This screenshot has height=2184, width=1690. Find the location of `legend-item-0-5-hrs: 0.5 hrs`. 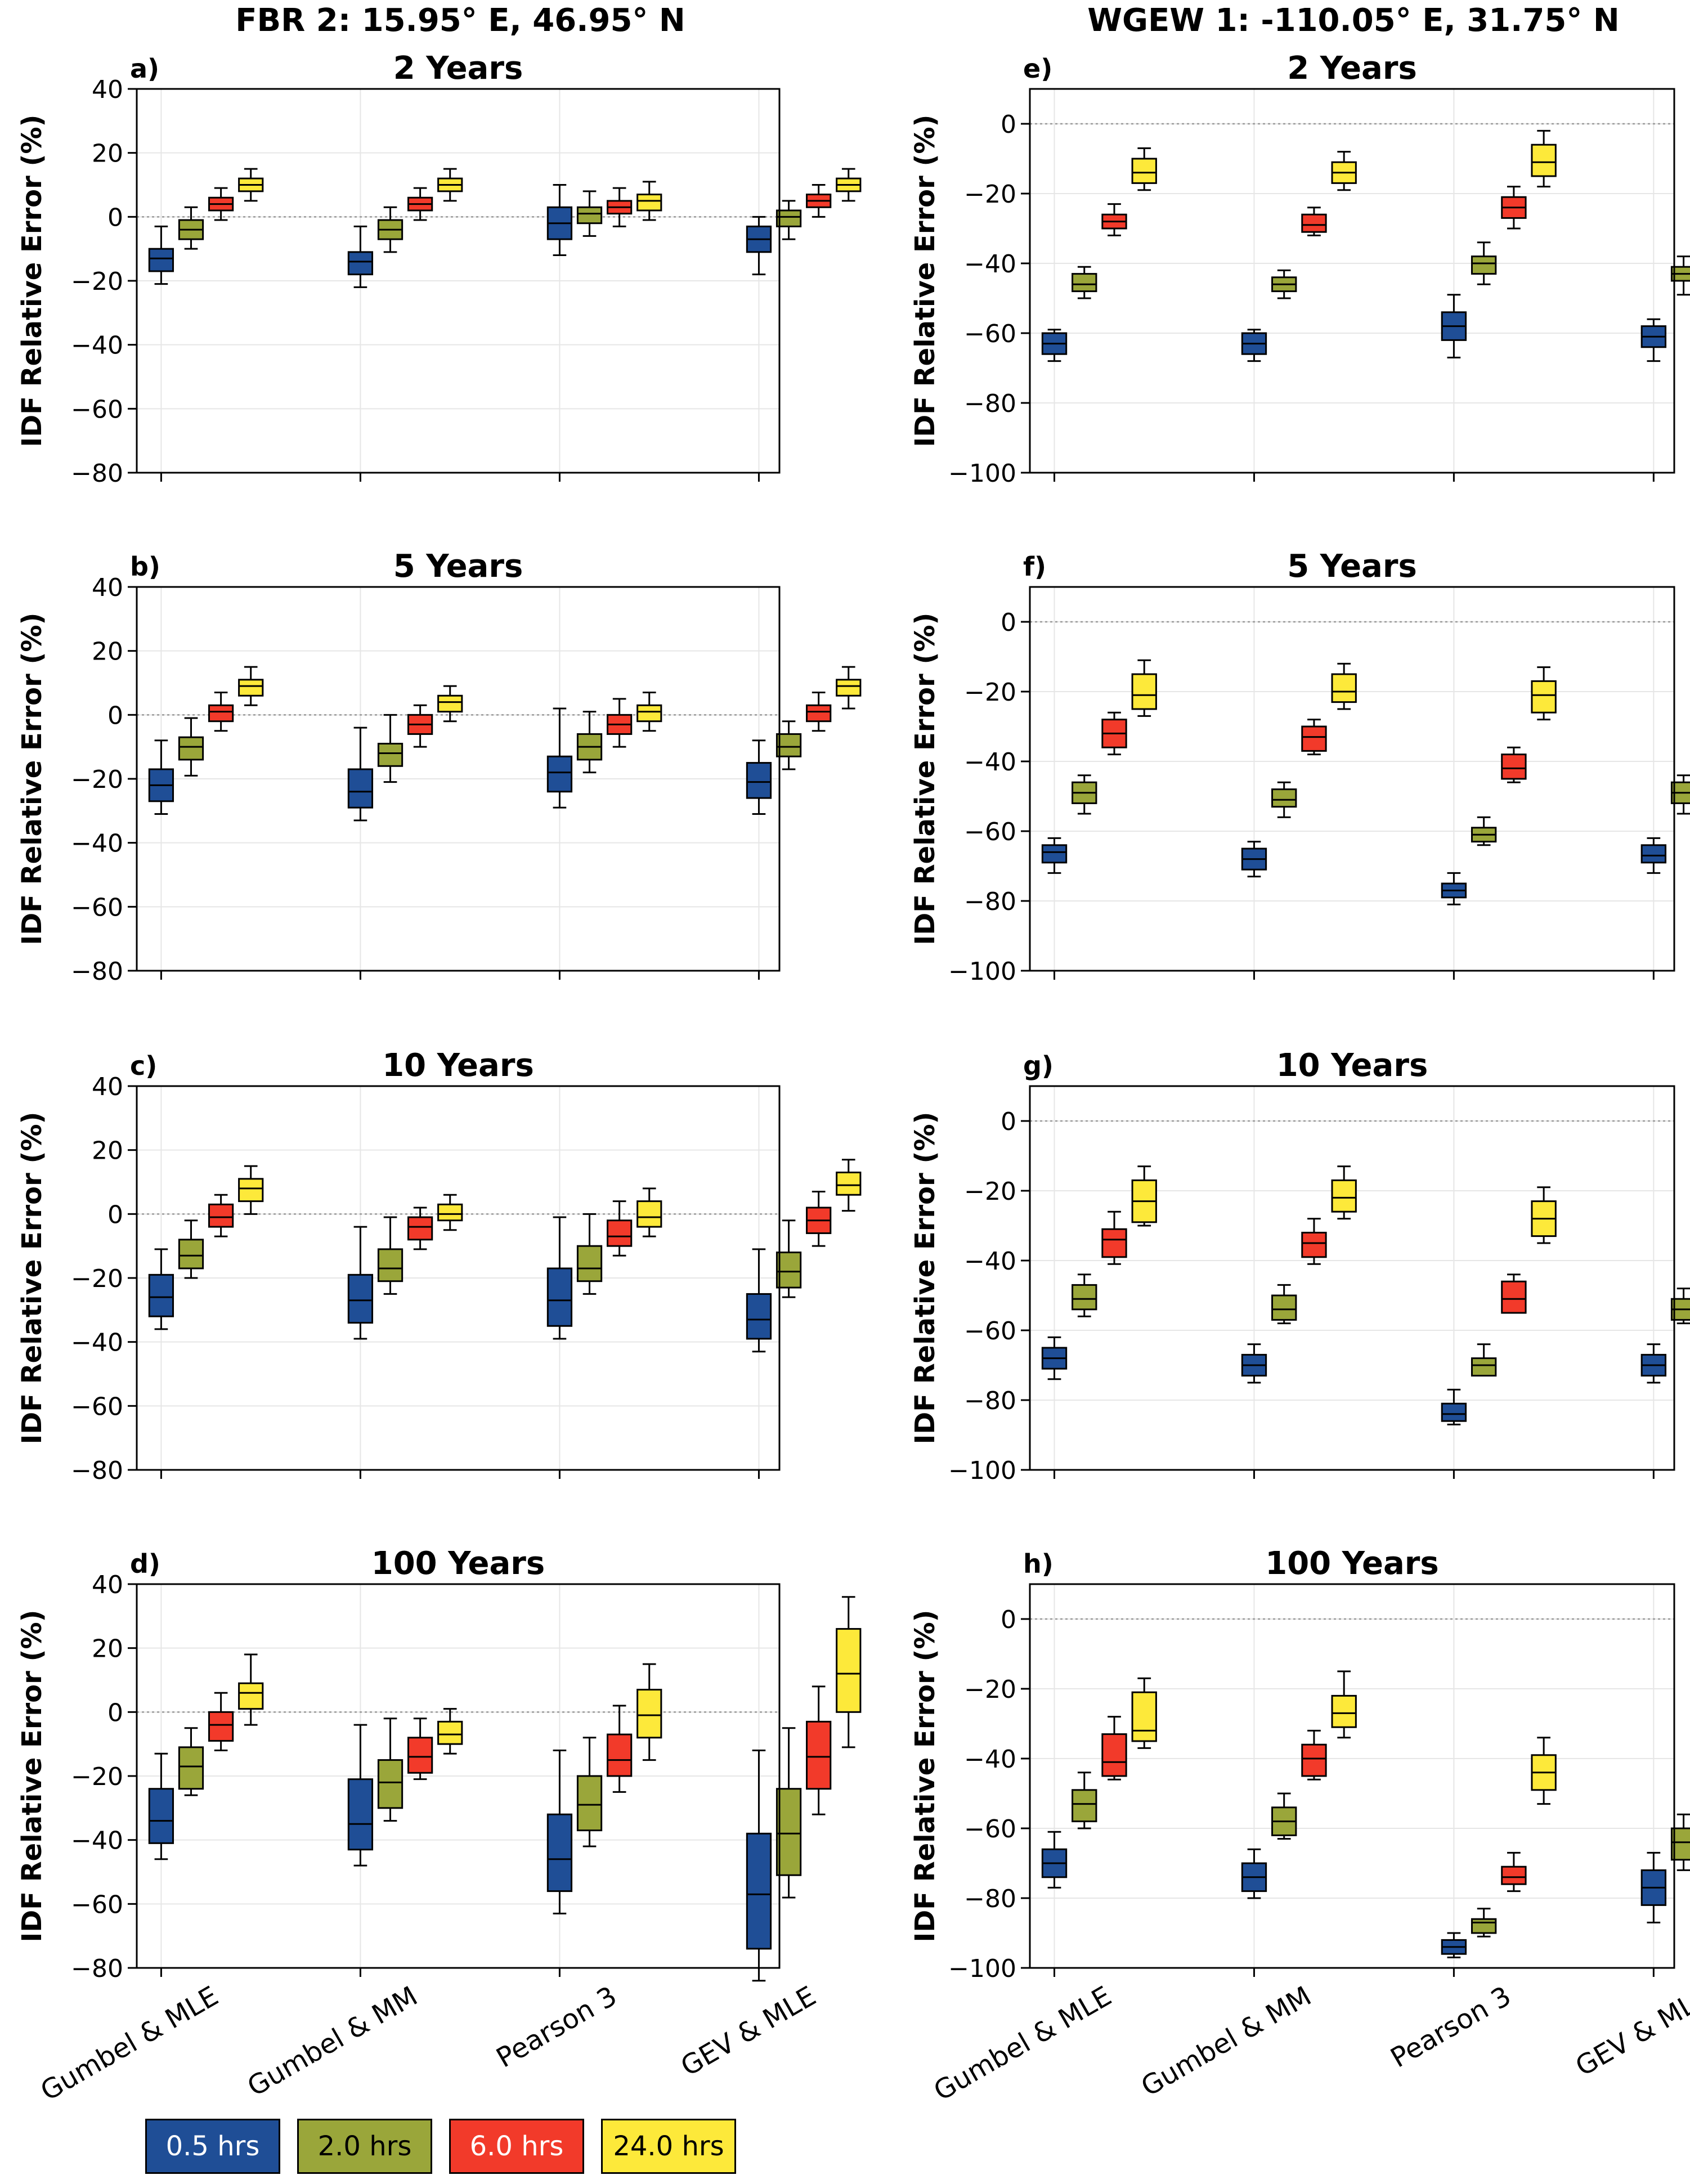

legend-item-0-5-hrs: 0.5 hrs is located at coordinates (212, 2146).